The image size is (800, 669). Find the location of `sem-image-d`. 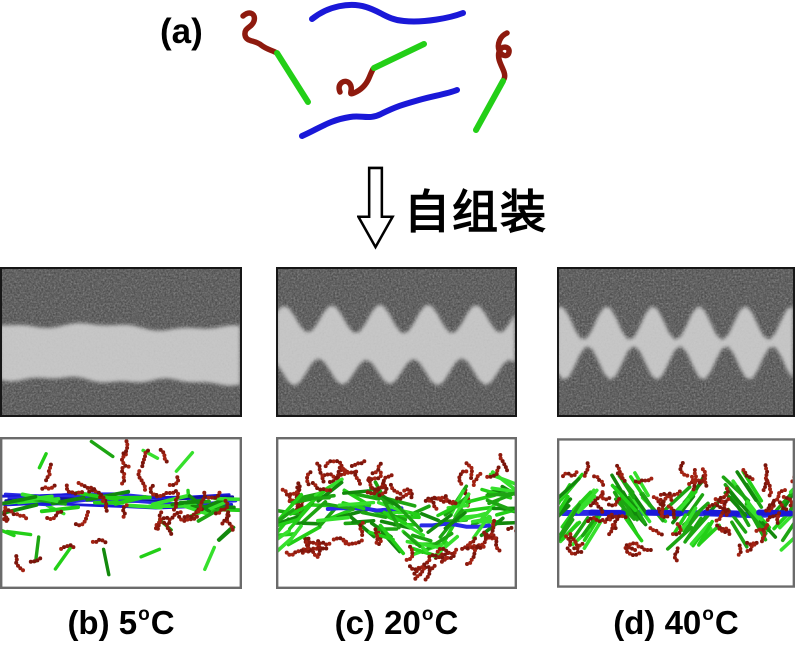

sem-image-d is located at coordinates (676, 342).